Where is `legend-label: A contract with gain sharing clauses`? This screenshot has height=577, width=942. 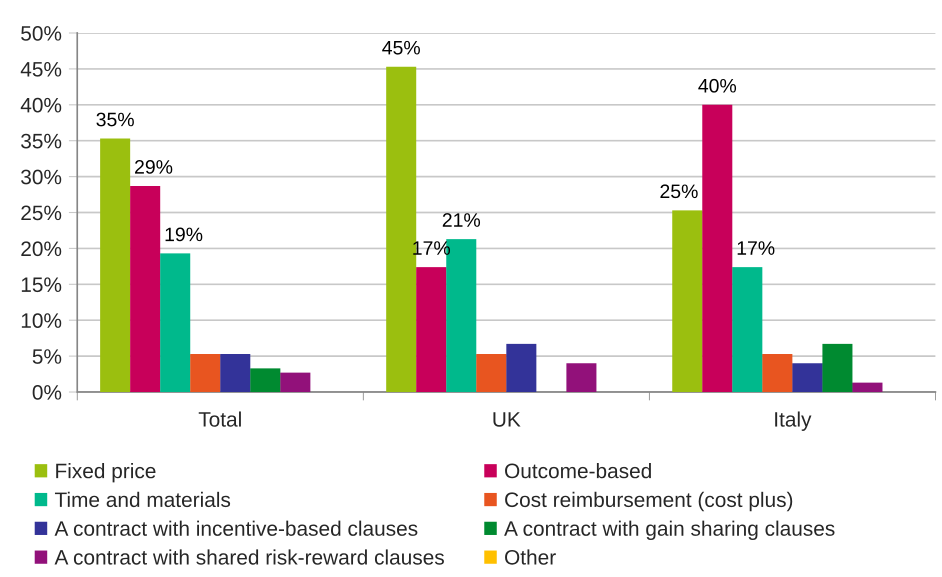 legend-label: A contract with gain sharing clauses is located at coordinates (669, 530).